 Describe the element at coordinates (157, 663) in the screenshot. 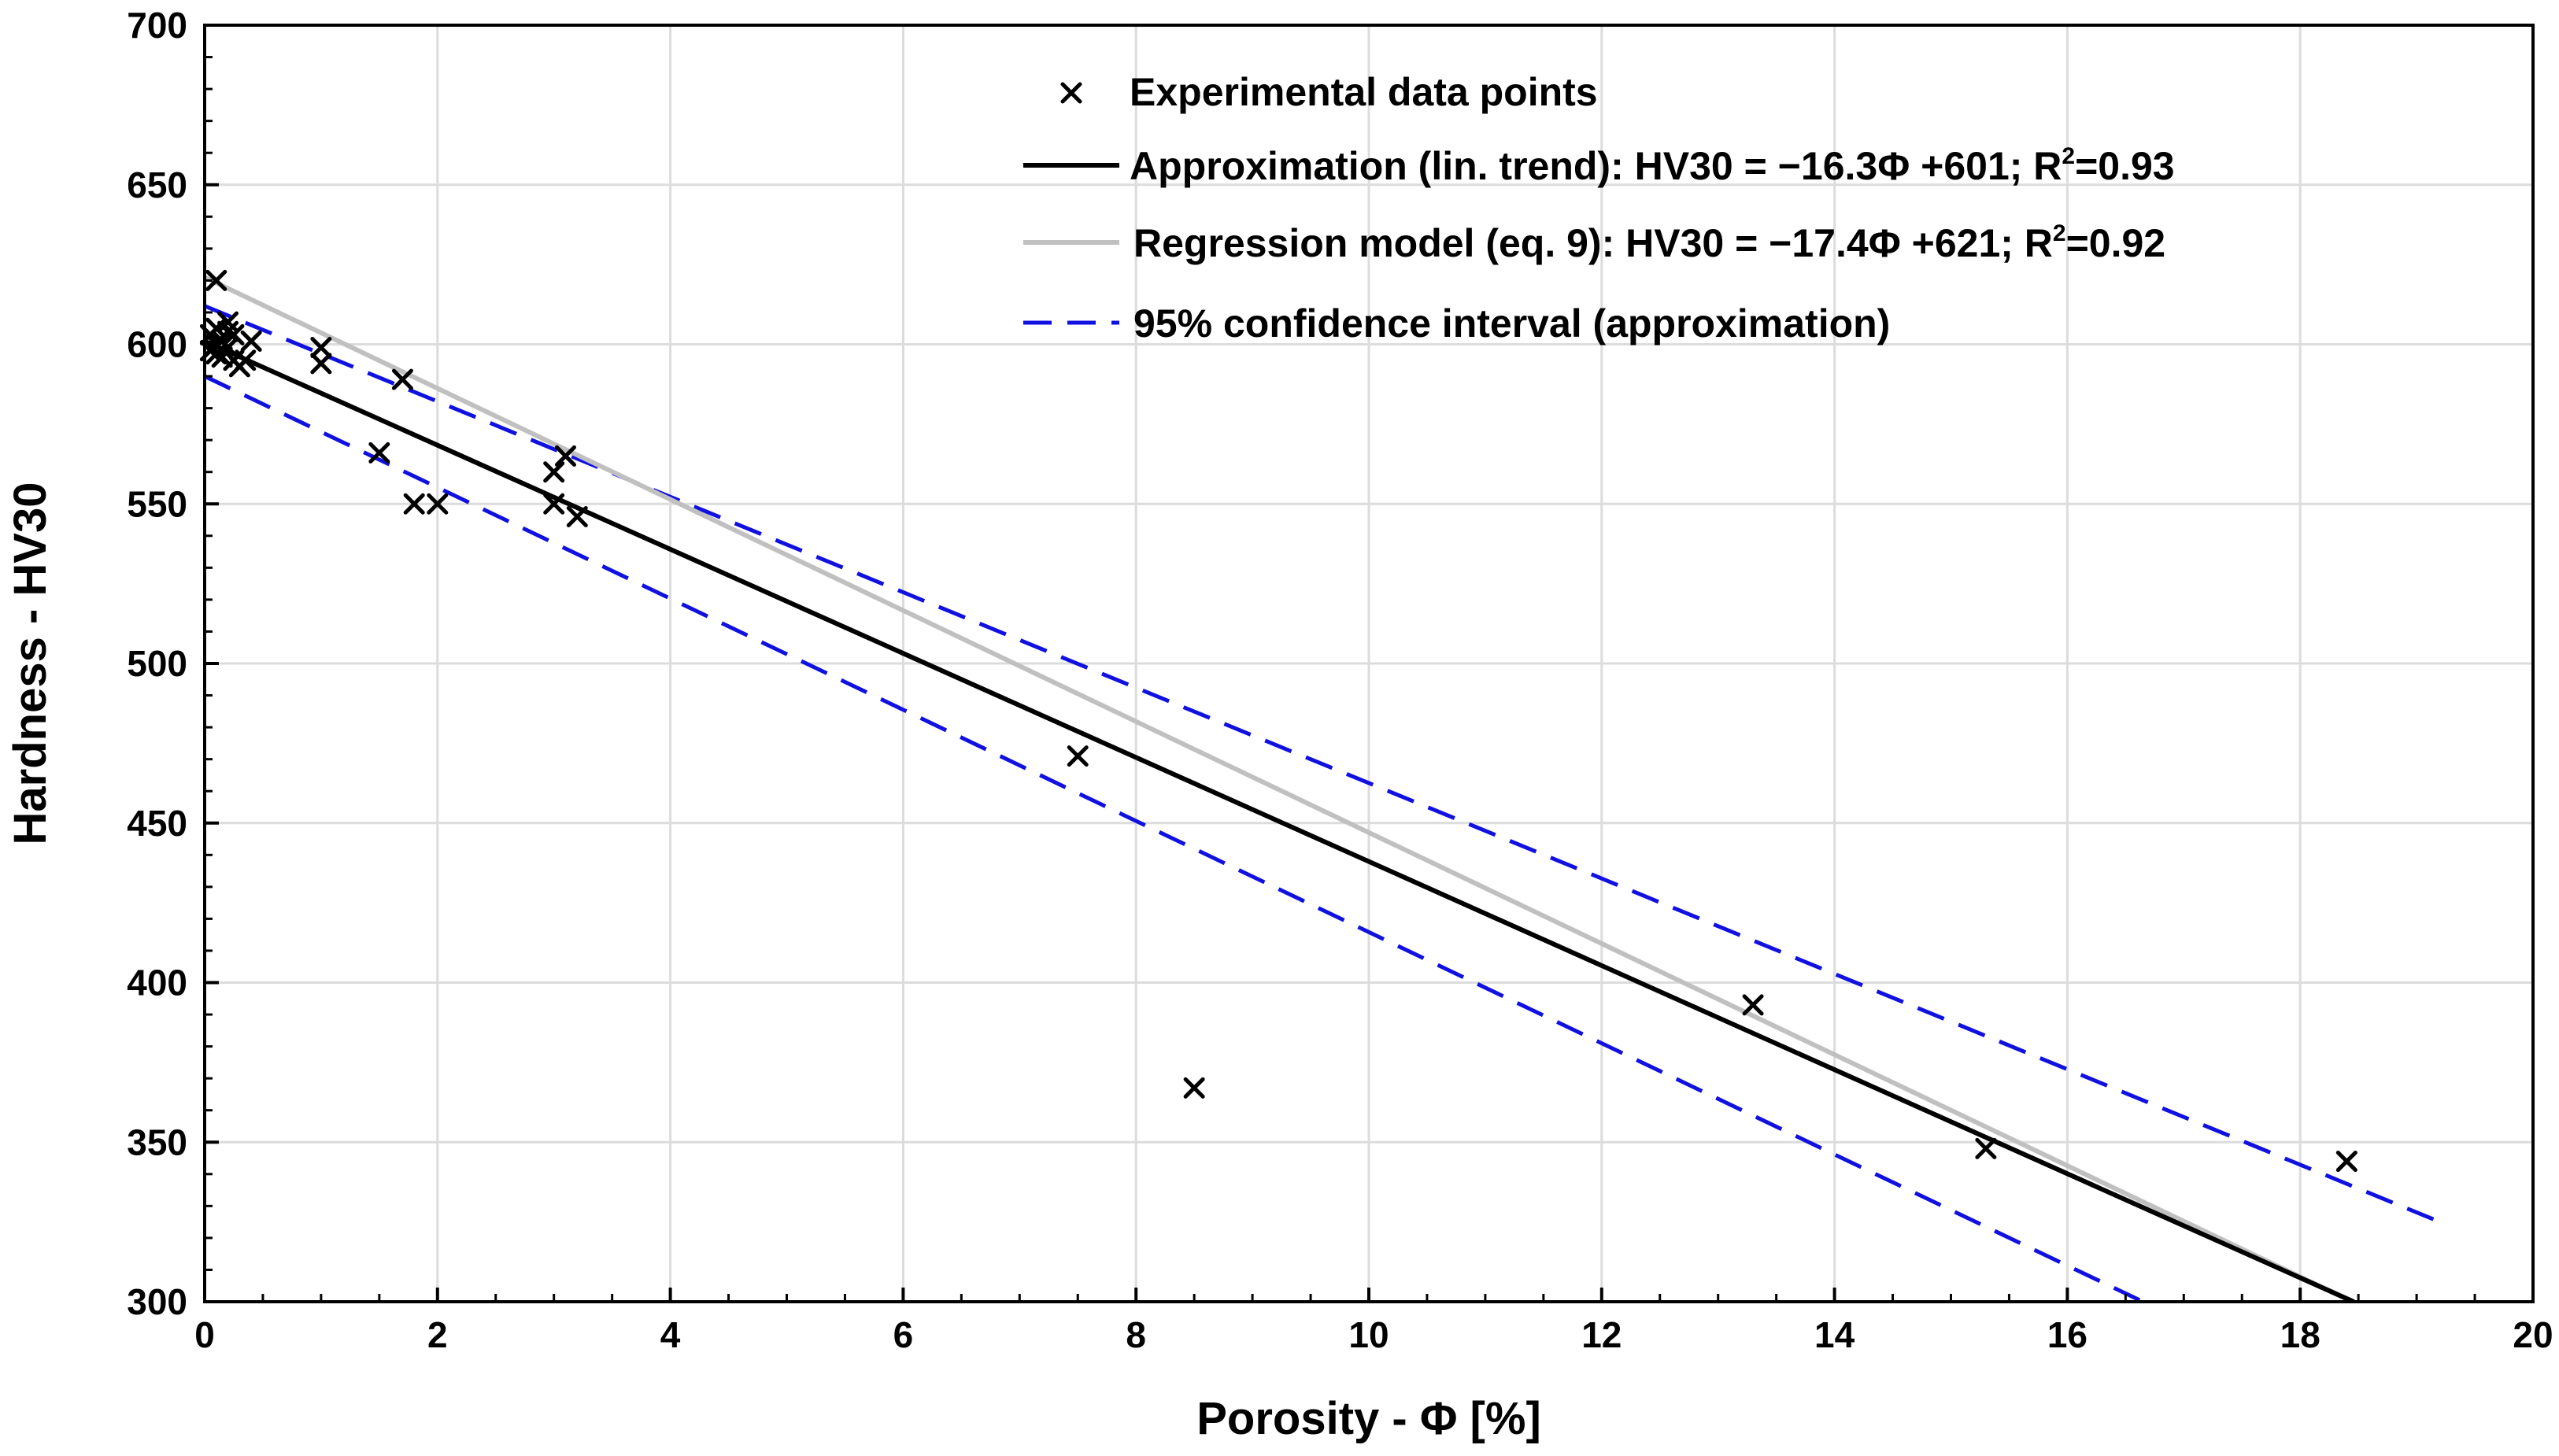

I see `y-tick-label: 500` at that location.